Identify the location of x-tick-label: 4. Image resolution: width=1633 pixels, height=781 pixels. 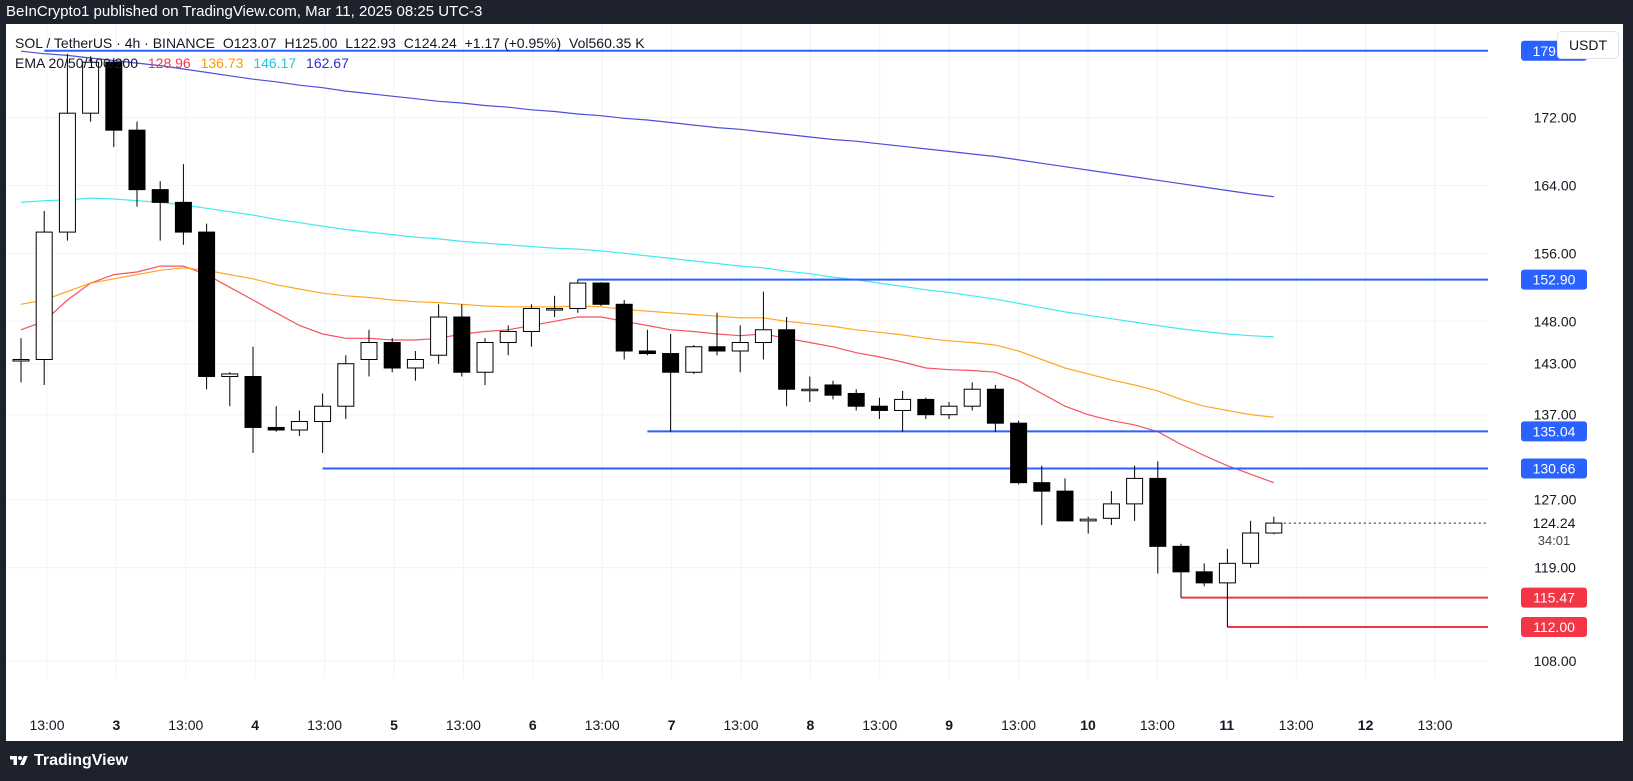
(255, 725).